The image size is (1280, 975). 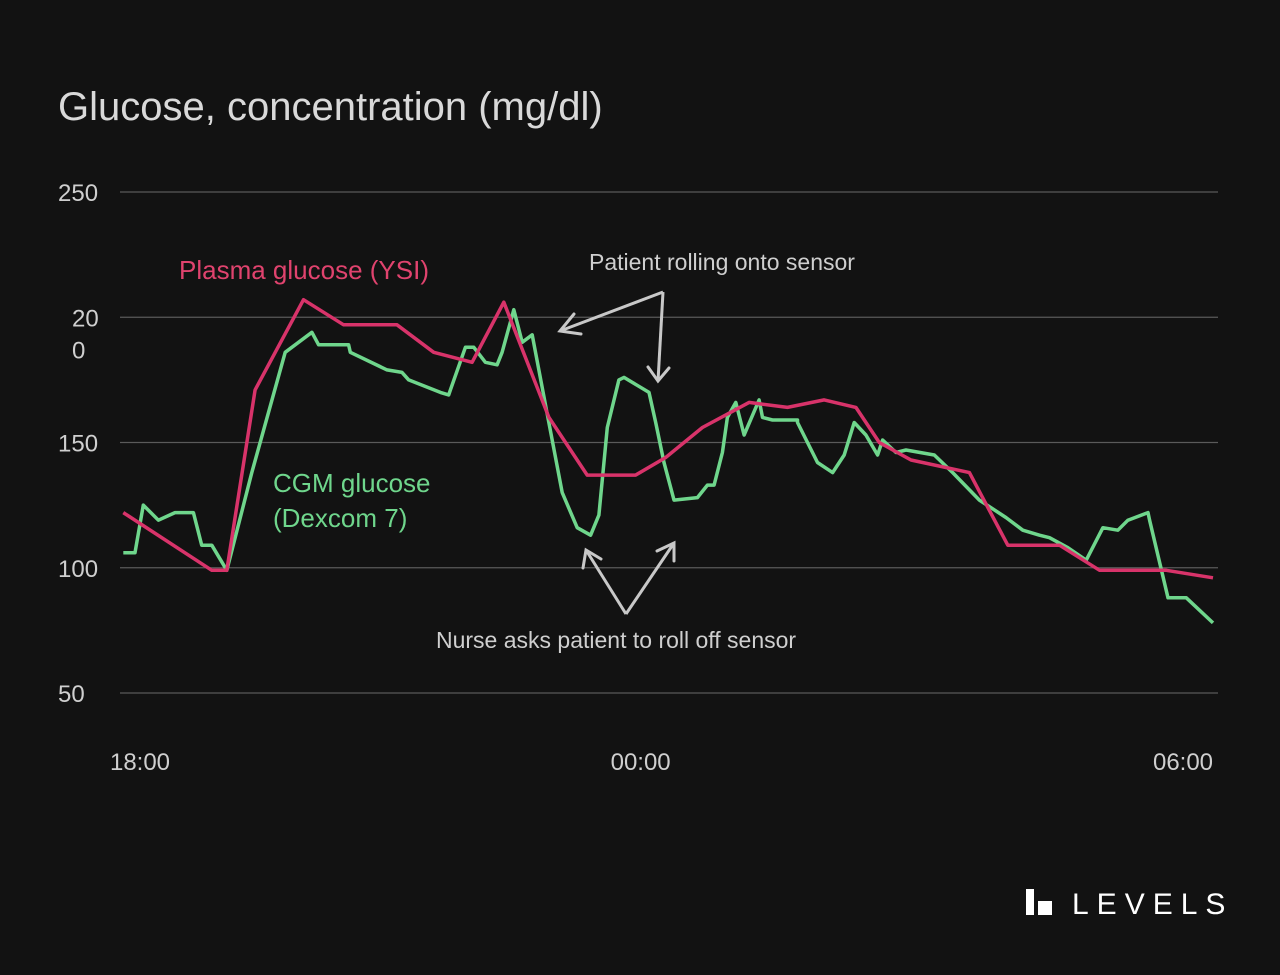 What do you see at coordinates (78, 569) in the screenshot?
I see `y-tick-label: 100` at bounding box center [78, 569].